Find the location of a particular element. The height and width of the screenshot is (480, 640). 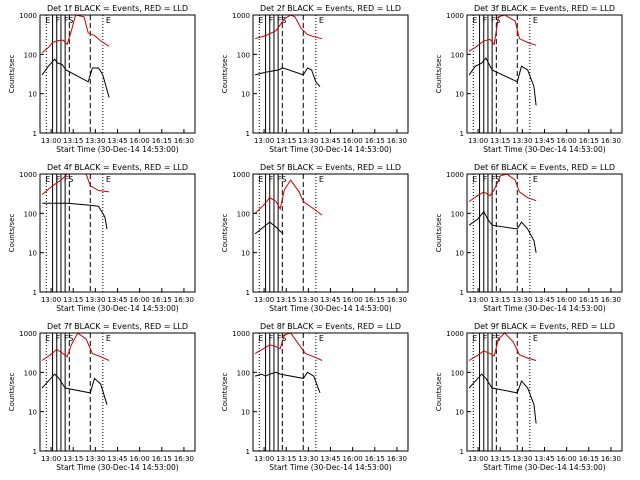

panel-title: Det 9f BLACK = Events, RED = LLD is located at coordinates (544, 326).